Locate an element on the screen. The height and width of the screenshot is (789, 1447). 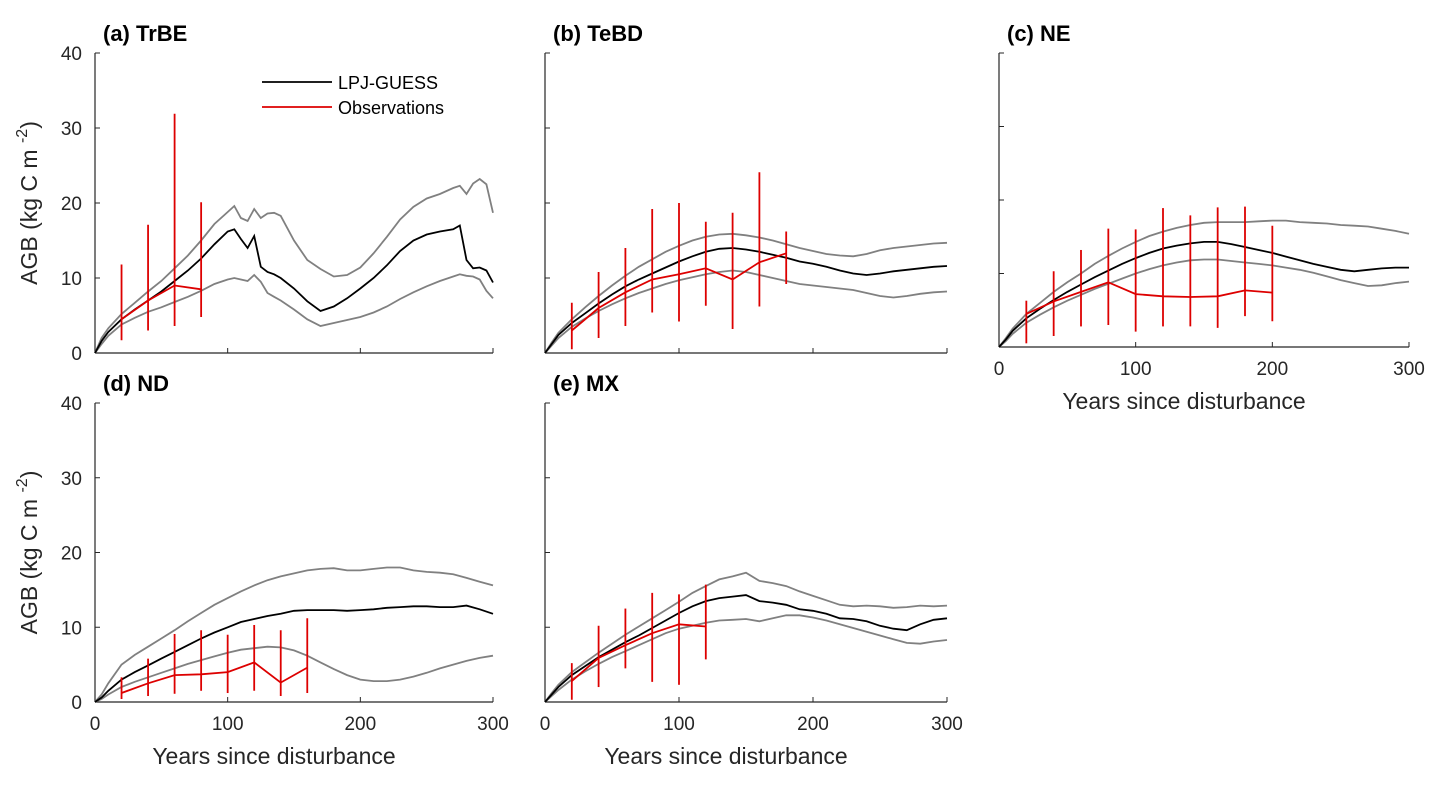
panel-title: (a) TrBE is located at coordinates (145, 33).